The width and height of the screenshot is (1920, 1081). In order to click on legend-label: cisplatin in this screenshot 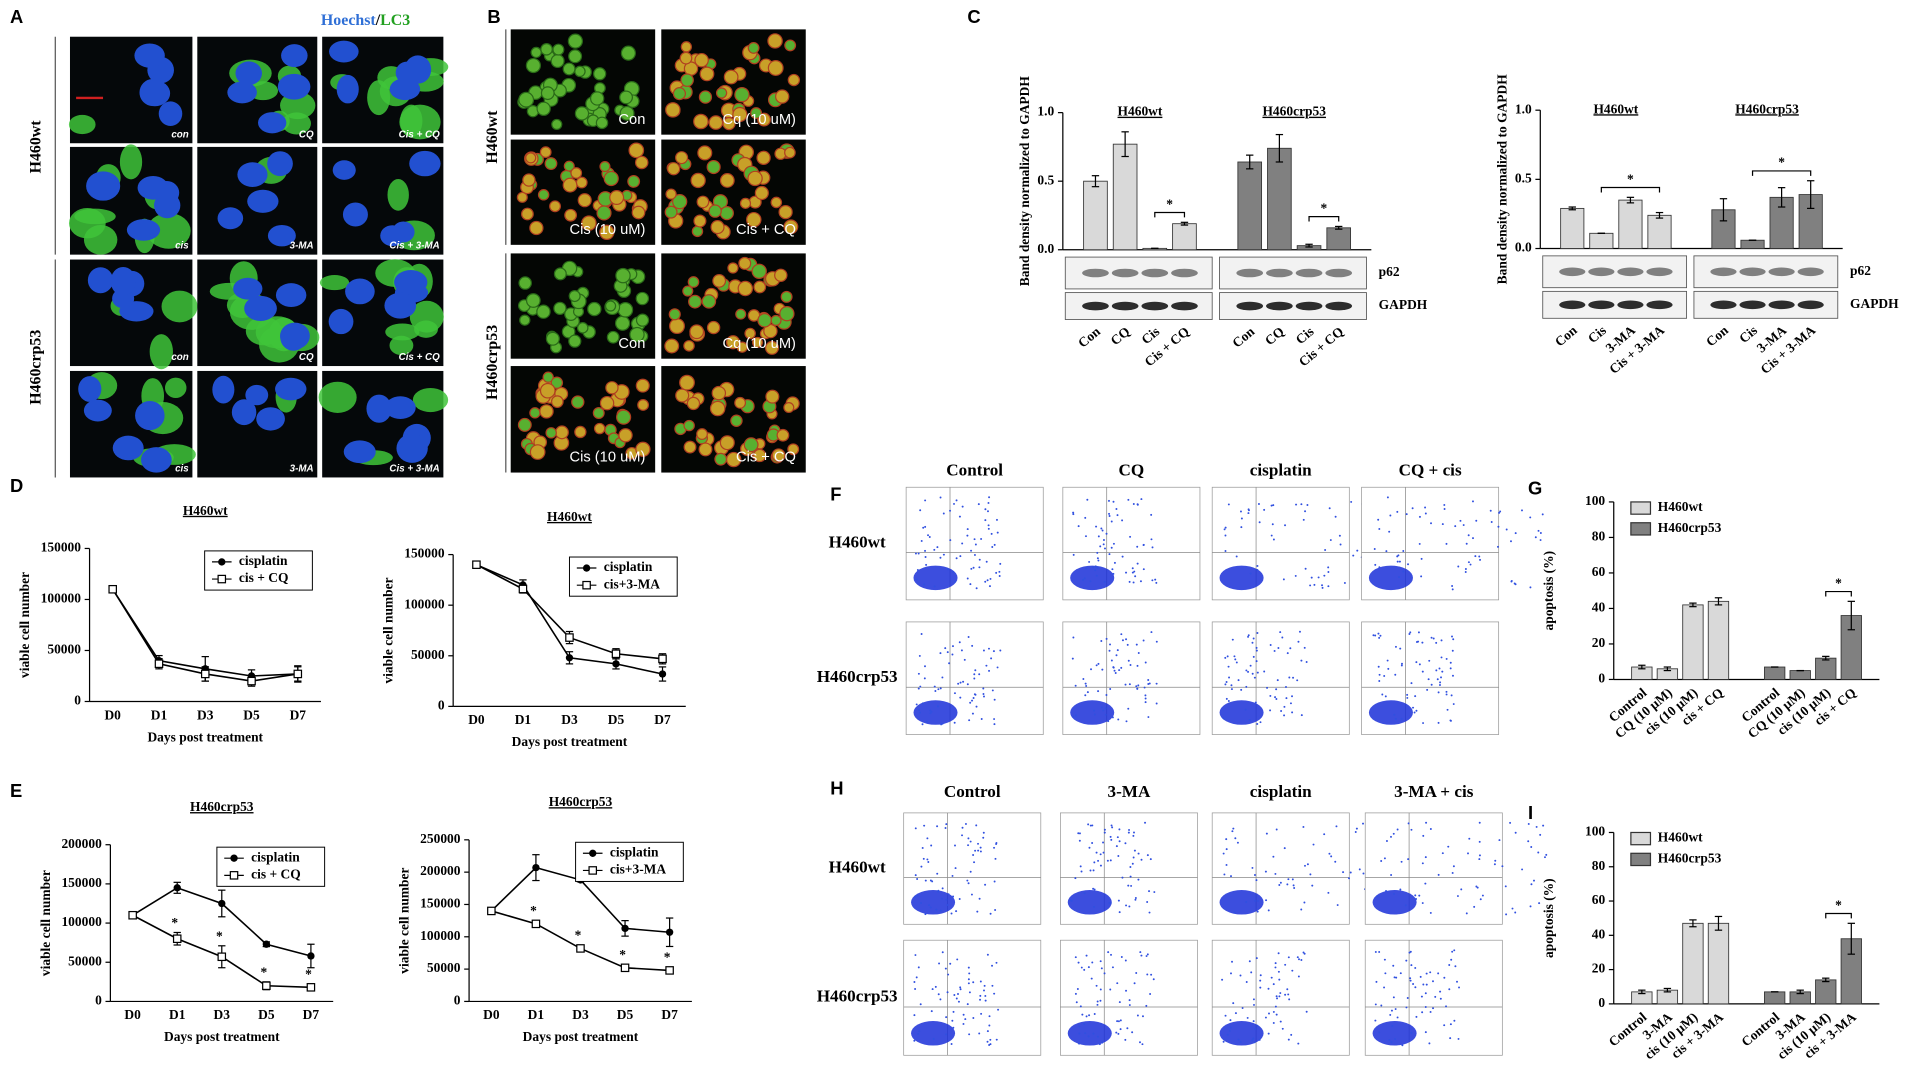, I will do `click(628, 566)`.